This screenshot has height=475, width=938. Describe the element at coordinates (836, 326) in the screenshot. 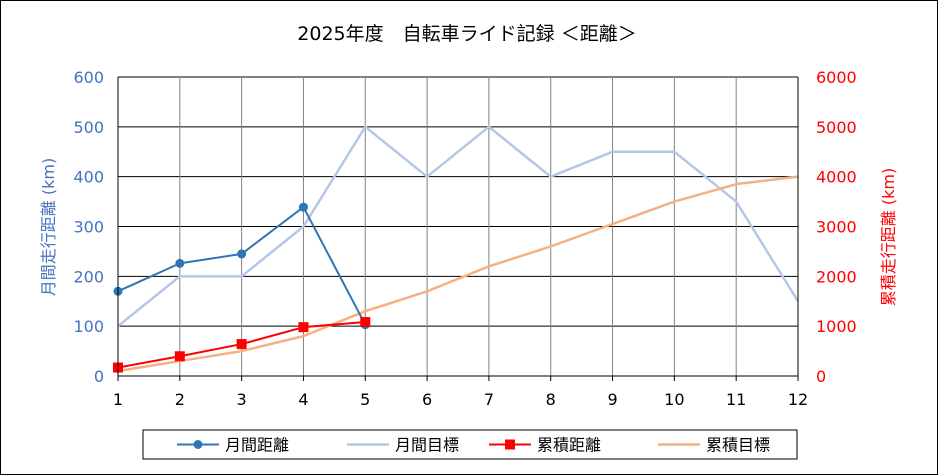

I see `y-right-tick-label: 1000` at that location.